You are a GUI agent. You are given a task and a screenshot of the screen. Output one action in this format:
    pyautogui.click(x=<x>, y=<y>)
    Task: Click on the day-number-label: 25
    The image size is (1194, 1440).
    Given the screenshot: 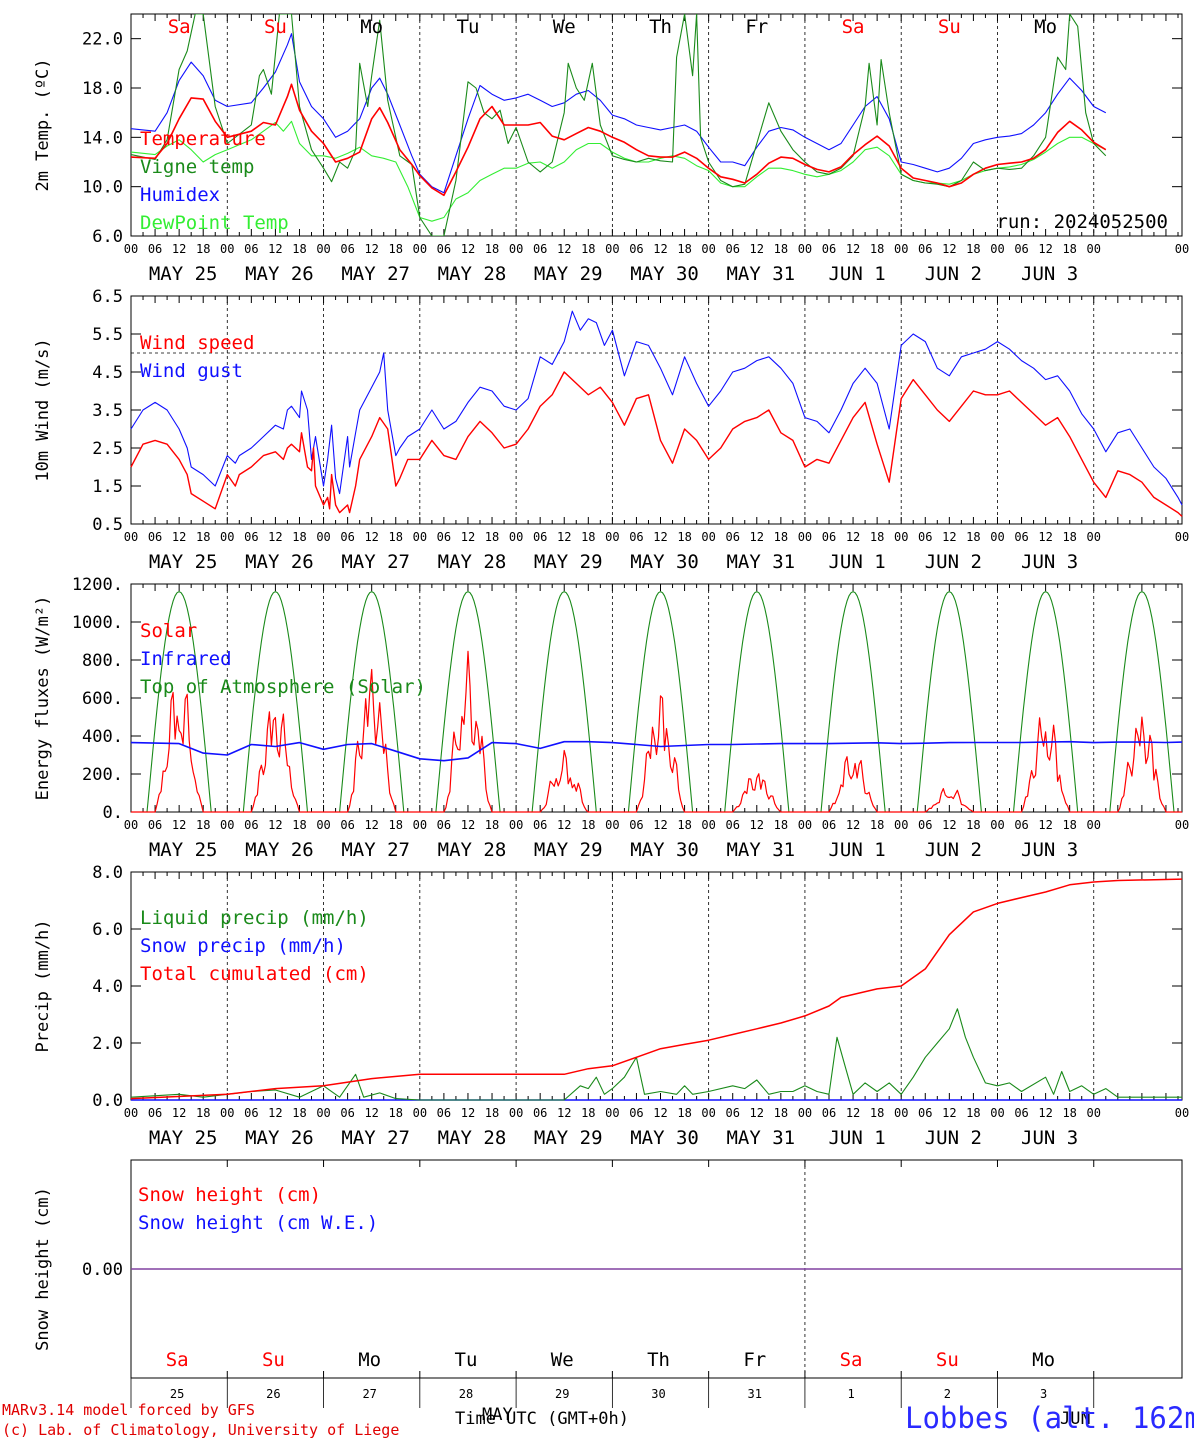 What is the action you would take?
    pyautogui.click(x=177, y=1394)
    